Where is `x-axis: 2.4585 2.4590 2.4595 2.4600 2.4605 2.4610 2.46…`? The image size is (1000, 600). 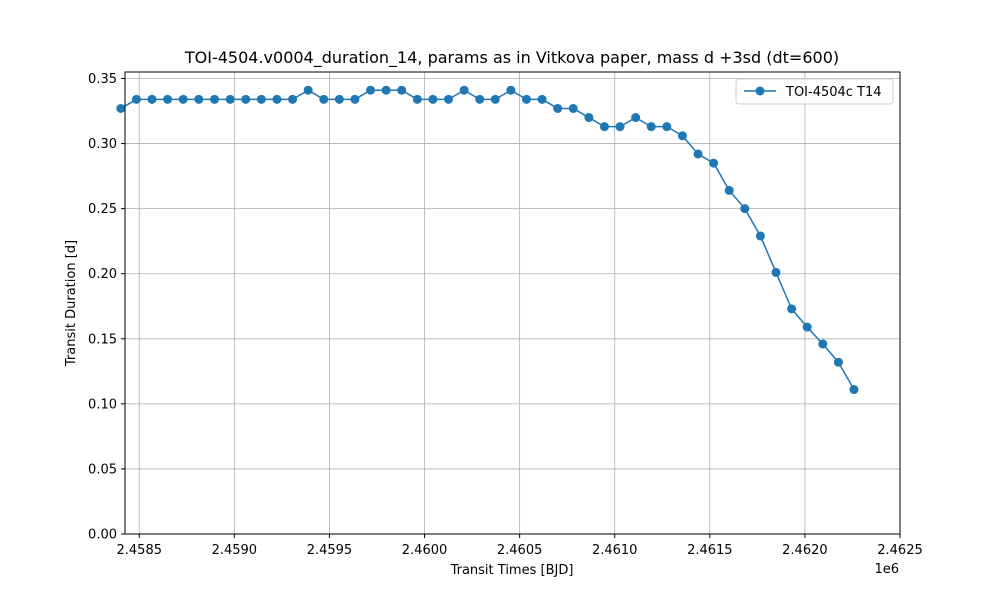
x-axis: 2.4585 2.4590 2.4595 2.4600 2.4605 2.4610 2.46… is located at coordinates (520, 546).